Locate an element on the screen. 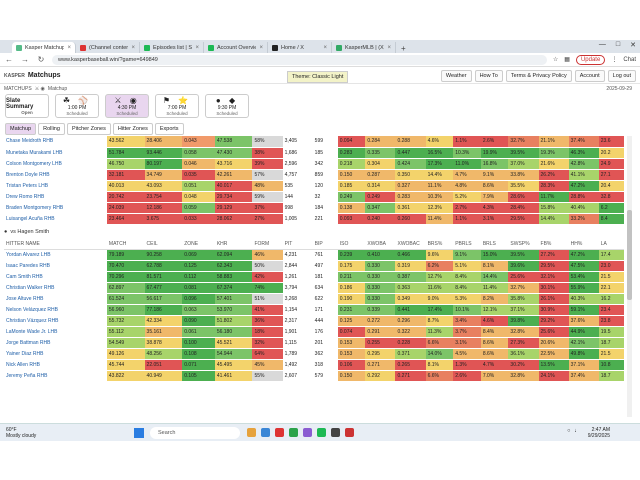 The width and height of the screenshot is (640, 480). header-link-weather: Weather is located at coordinates (456, 75).